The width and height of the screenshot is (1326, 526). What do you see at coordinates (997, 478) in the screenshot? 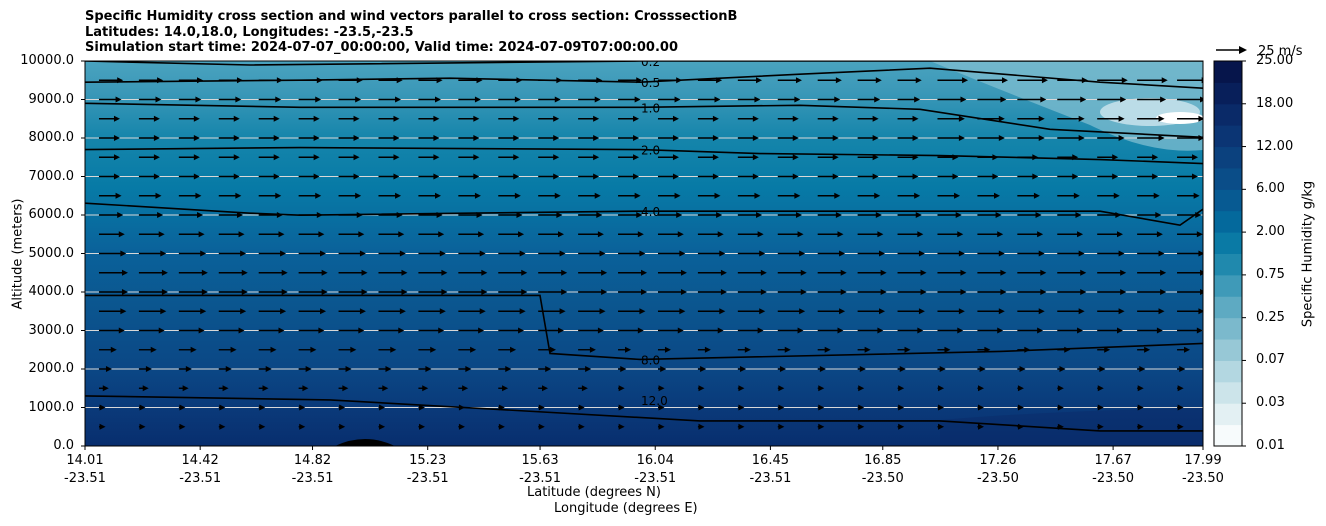
I see `x-tick-lon: -23.50` at bounding box center [997, 478].